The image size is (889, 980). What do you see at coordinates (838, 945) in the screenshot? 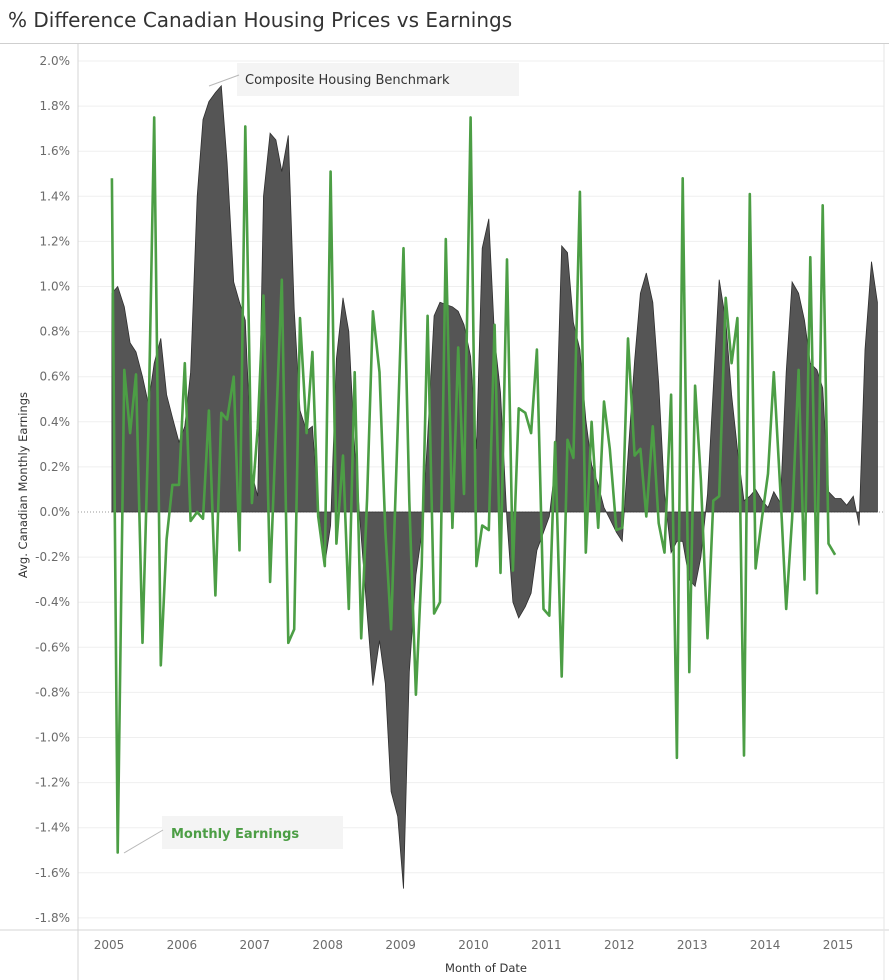
I see `x-tick-label: 2015` at bounding box center [838, 945].